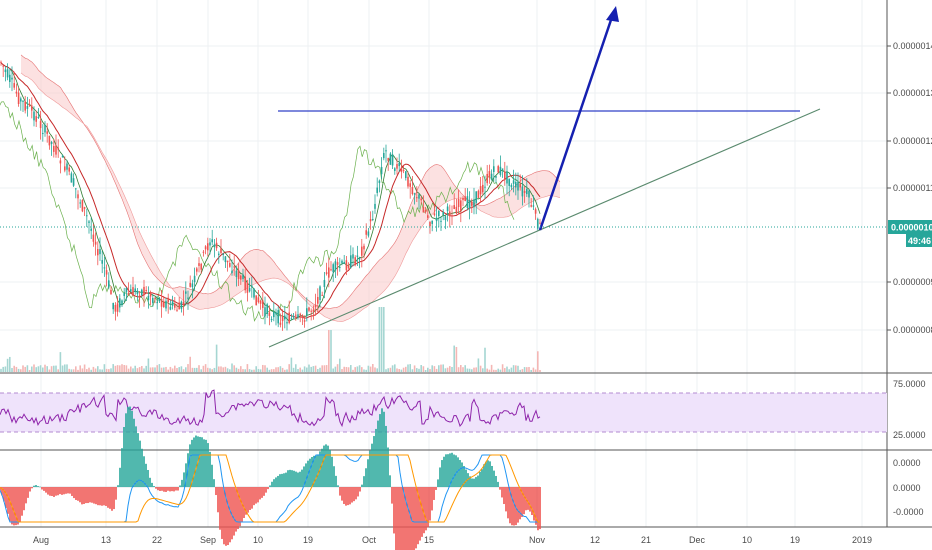  I want to click on time-tick-label: 21, so click(646, 540).